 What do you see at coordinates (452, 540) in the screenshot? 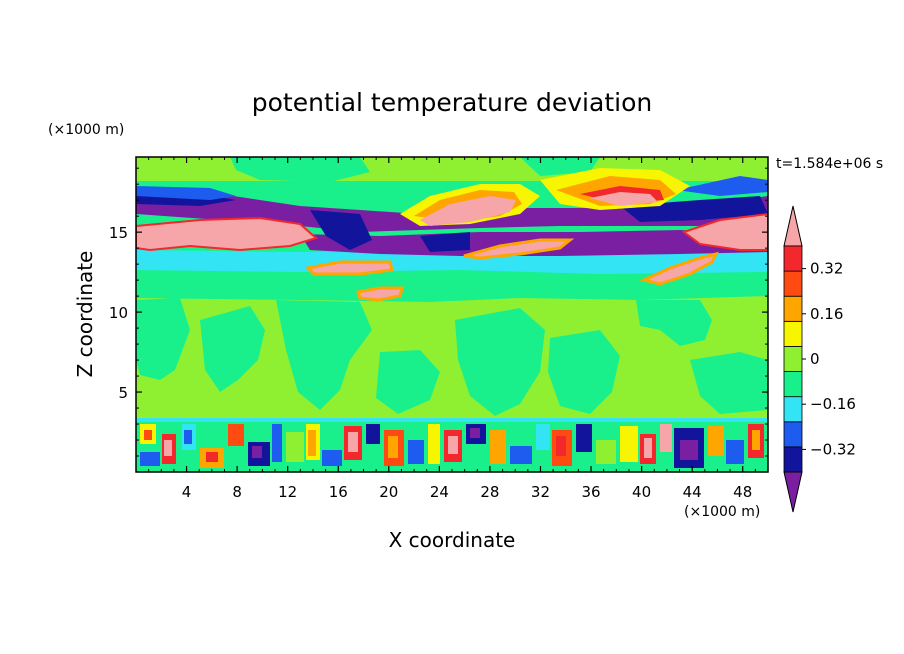
I see `x-axis-label: X coordinate` at bounding box center [452, 540].